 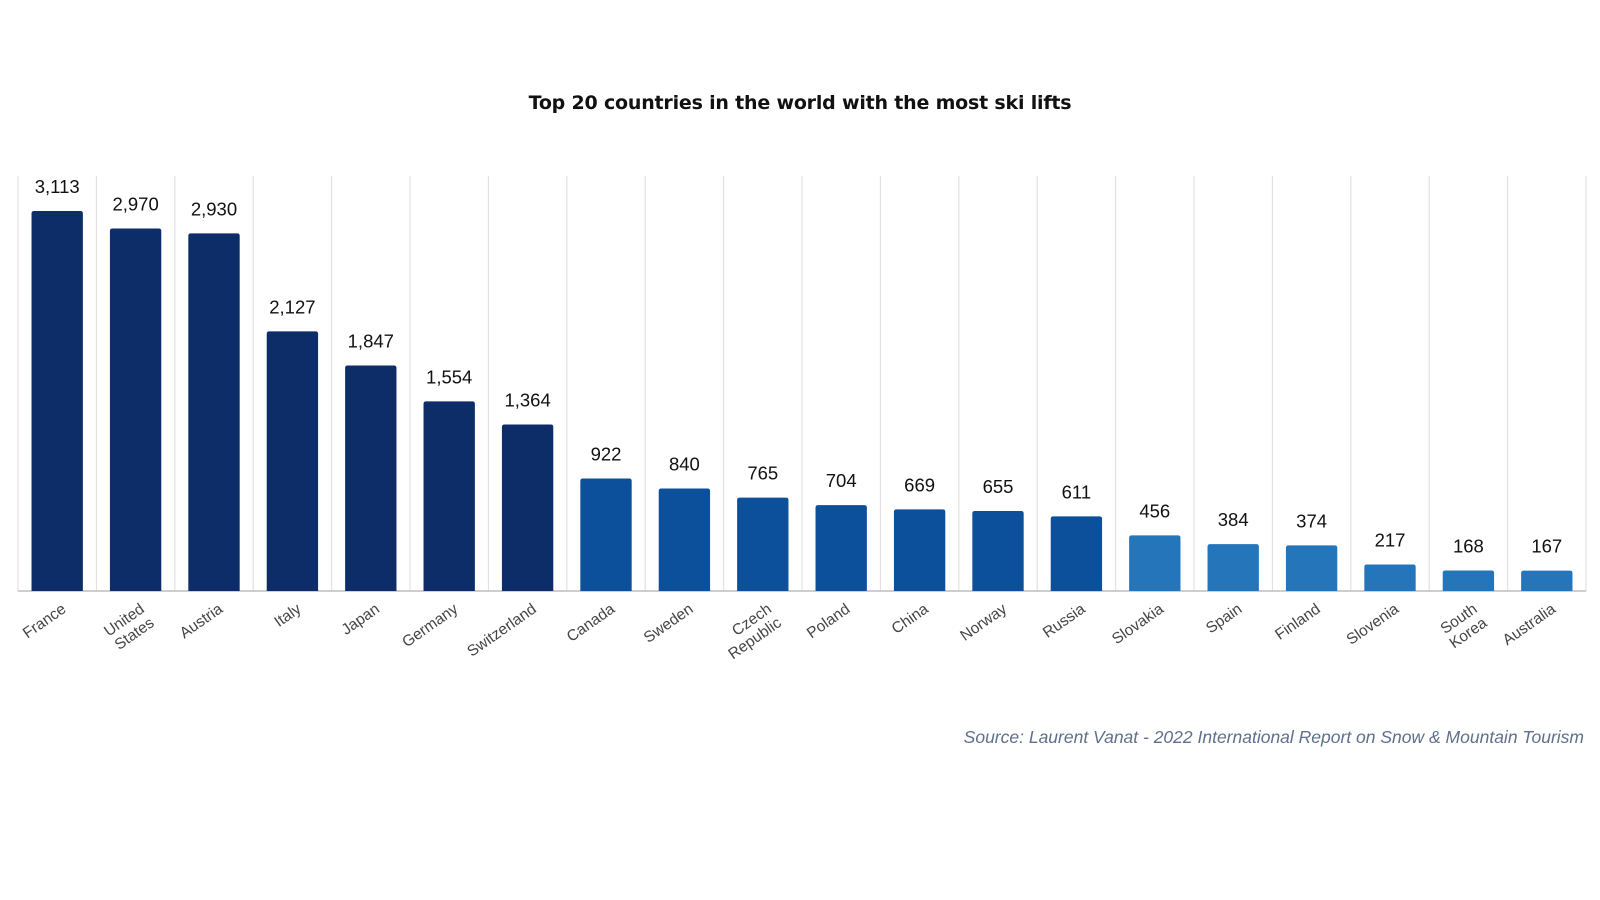 I want to click on x-tick-label-line: Finland, so click(x=1297, y=622).